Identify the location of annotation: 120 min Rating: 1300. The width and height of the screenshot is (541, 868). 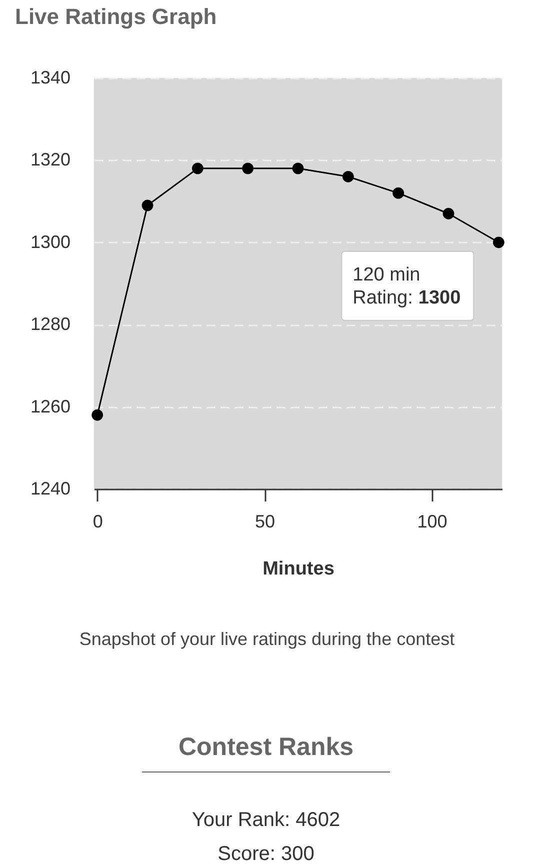
(406, 286).